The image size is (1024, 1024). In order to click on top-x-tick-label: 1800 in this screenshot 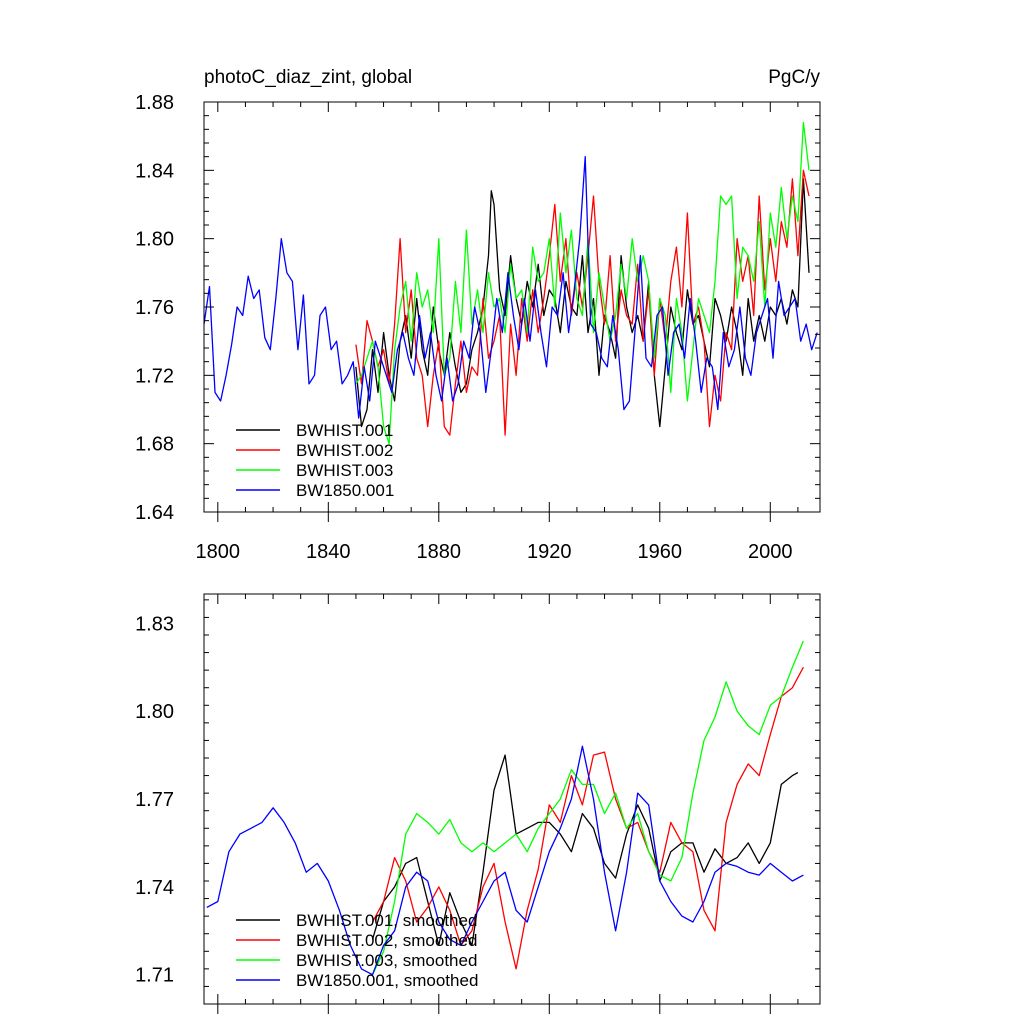, I will do `click(218, 552)`.